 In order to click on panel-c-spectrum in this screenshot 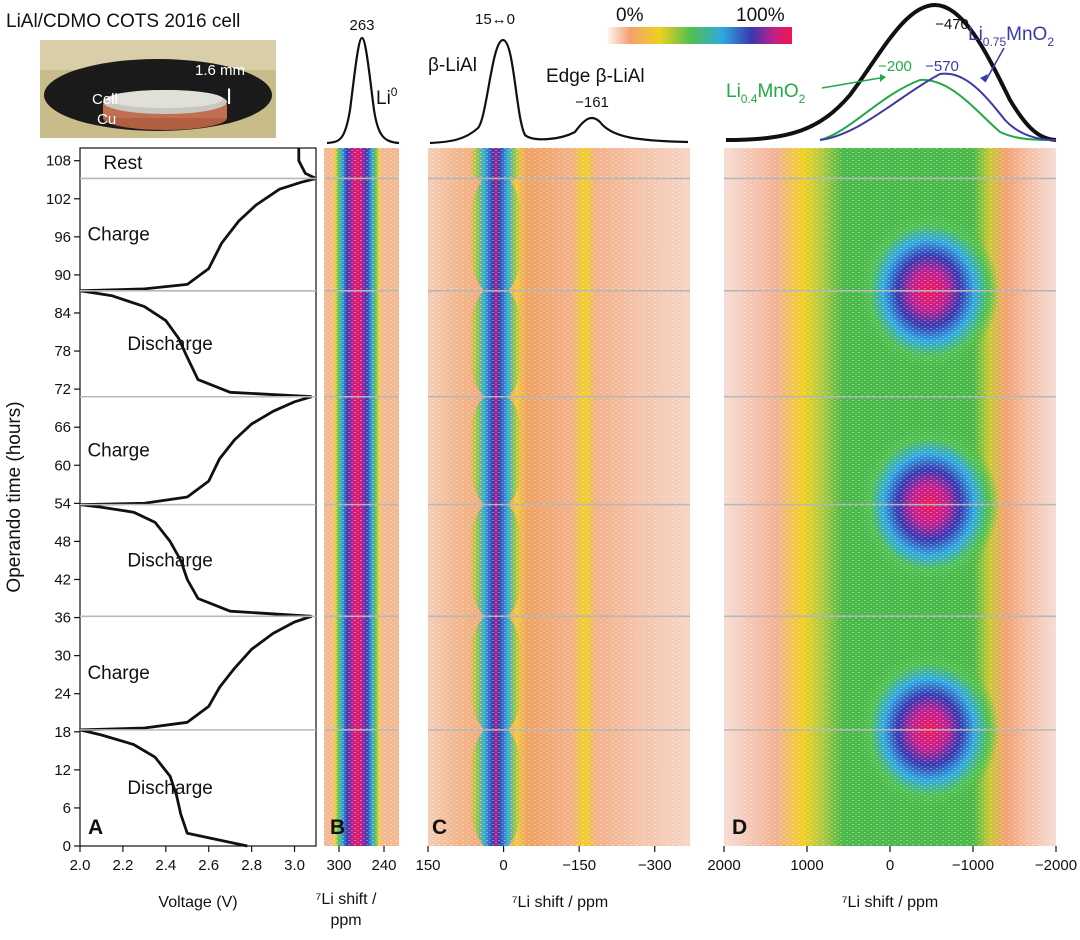, I will do `click(559, 91)`.